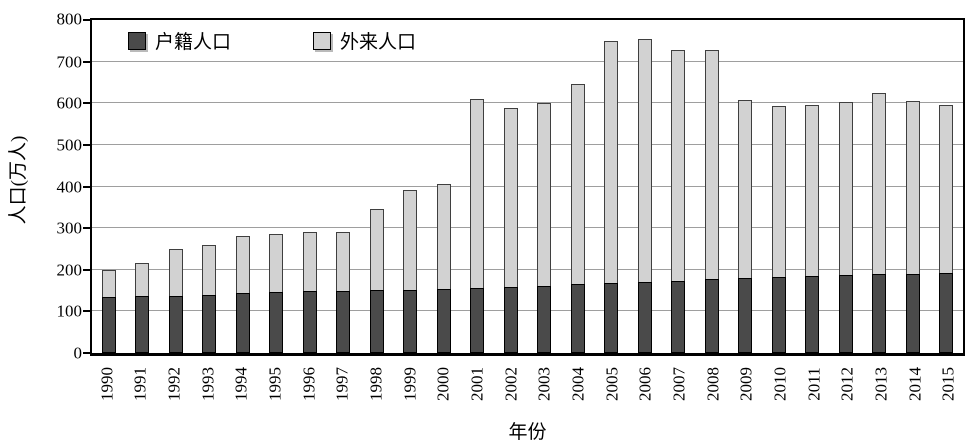  What do you see at coordinates (545, 186) in the screenshot?
I see `bar-cell-2003` at bounding box center [545, 186].